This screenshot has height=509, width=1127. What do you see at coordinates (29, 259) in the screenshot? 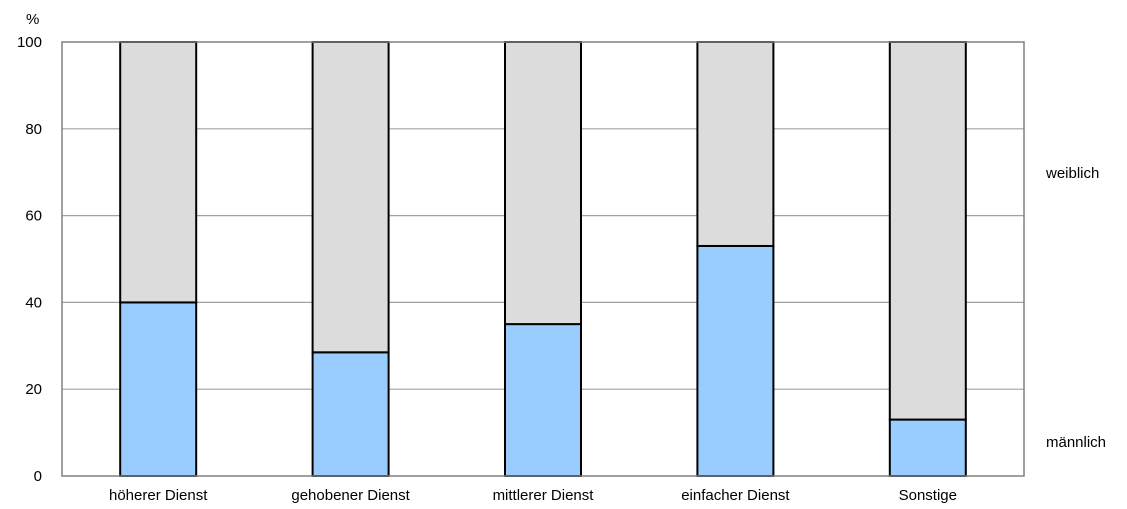
I see `y-axis-ticks: 0 20 40 60 80 100` at bounding box center [29, 259].